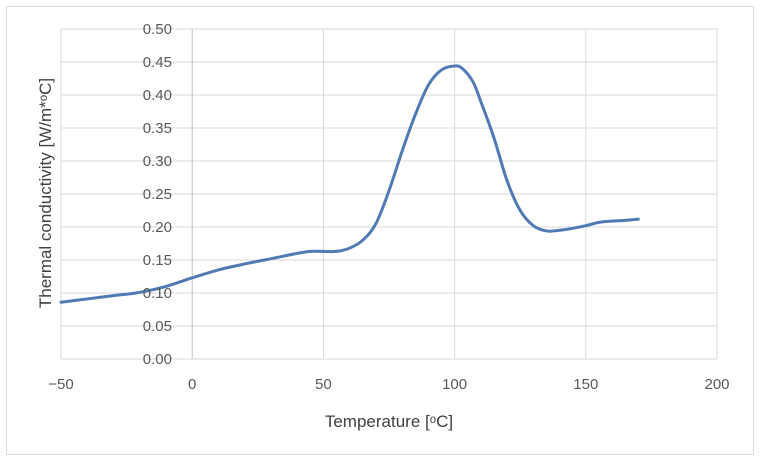 The height and width of the screenshot is (463, 762). Describe the element at coordinates (157, 227) in the screenshot. I see `y-tick-label: 0.20` at that location.